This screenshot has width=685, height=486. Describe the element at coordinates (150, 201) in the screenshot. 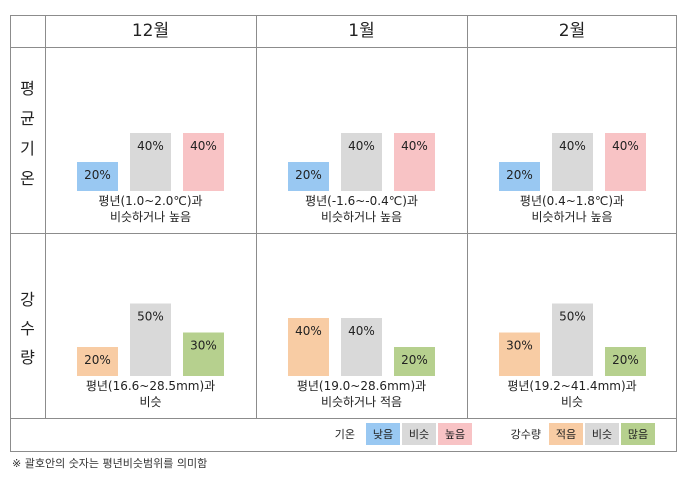

I see `panel-caption-line: 평년(1.0~2.0℃)과` at that location.